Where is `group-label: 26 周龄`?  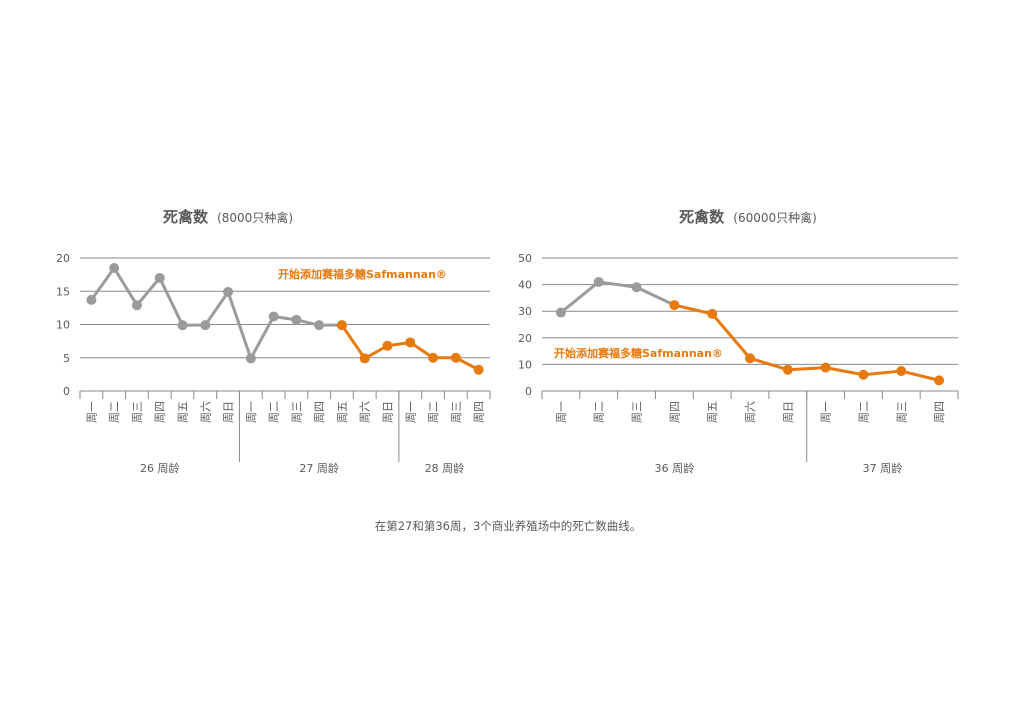
group-label: 26 周龄 is located at coordinates (160, 468).